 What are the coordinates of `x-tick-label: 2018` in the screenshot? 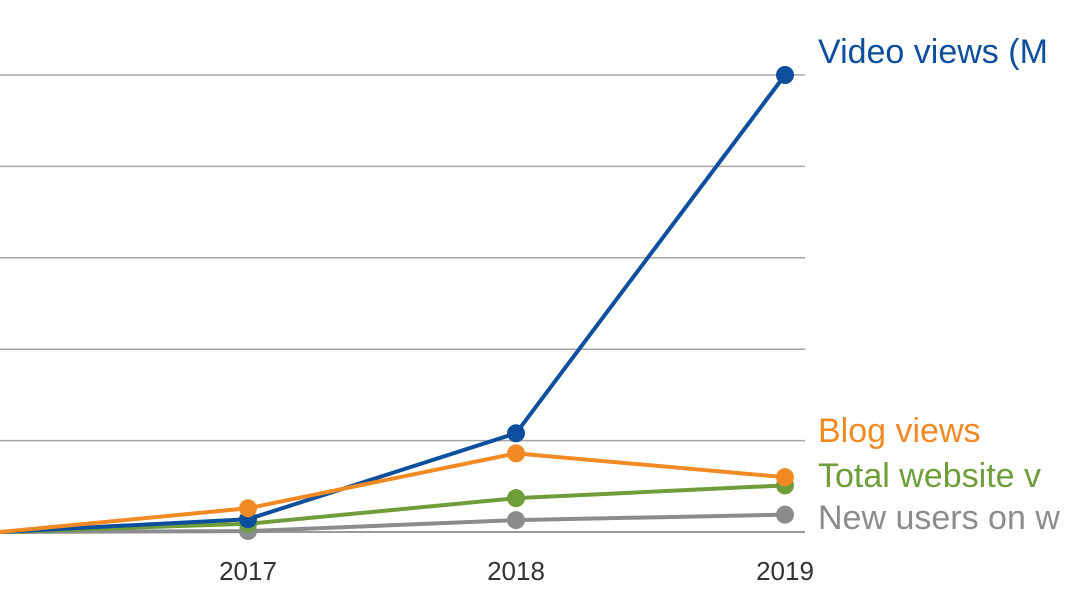 It's located at (516, 571).